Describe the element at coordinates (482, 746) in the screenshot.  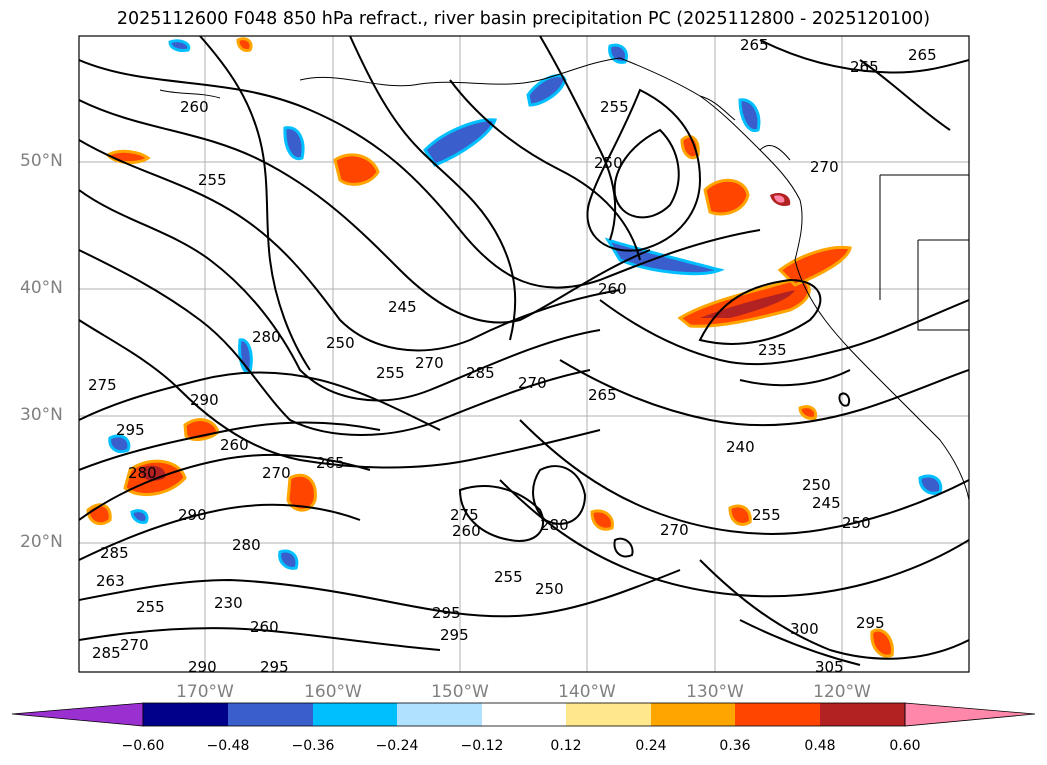
I see `colorbar-tick-label: −0.12` at that location.